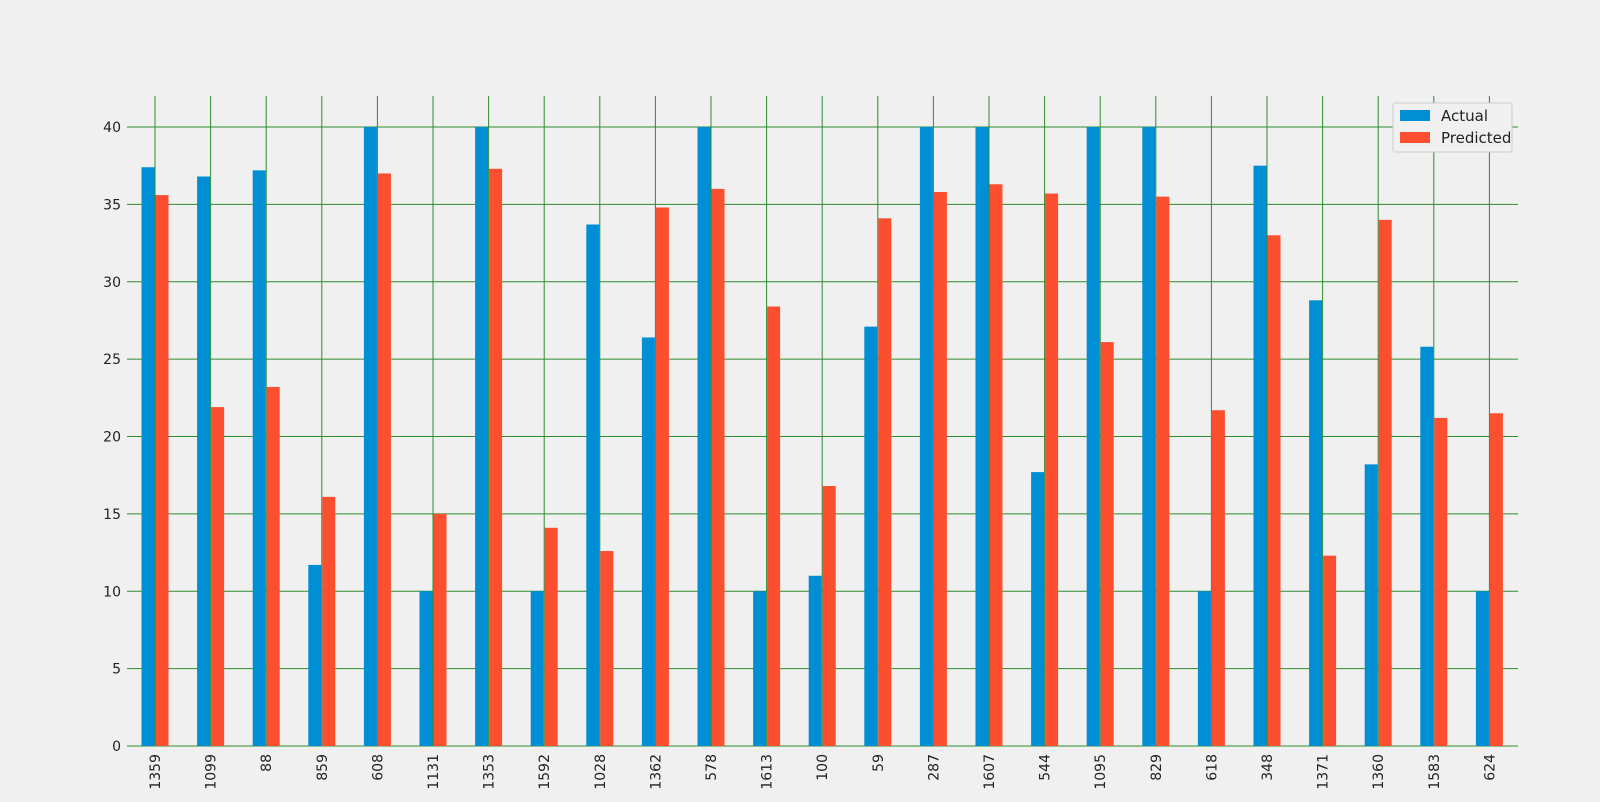 This screenshot has height=802, width=1600. I want to click on x-tick-label: 1359, so click(156, 772).